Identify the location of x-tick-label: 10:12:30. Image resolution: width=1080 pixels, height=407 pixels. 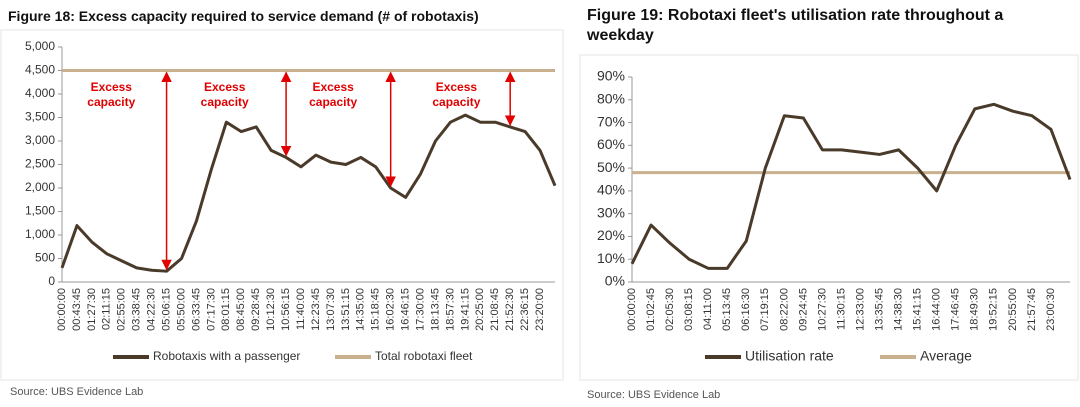
(271, 309).